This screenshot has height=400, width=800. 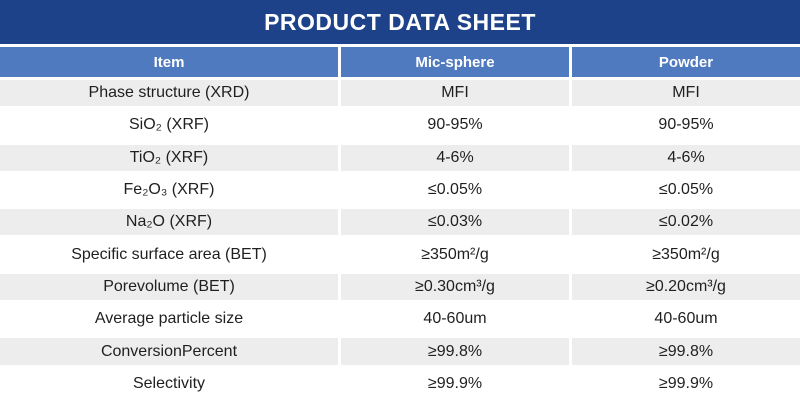 What do you see at coordinates (686, 383) in the screenshot?
I see `powder-cell: ≥99.9%` at bounding box center [686, 383].